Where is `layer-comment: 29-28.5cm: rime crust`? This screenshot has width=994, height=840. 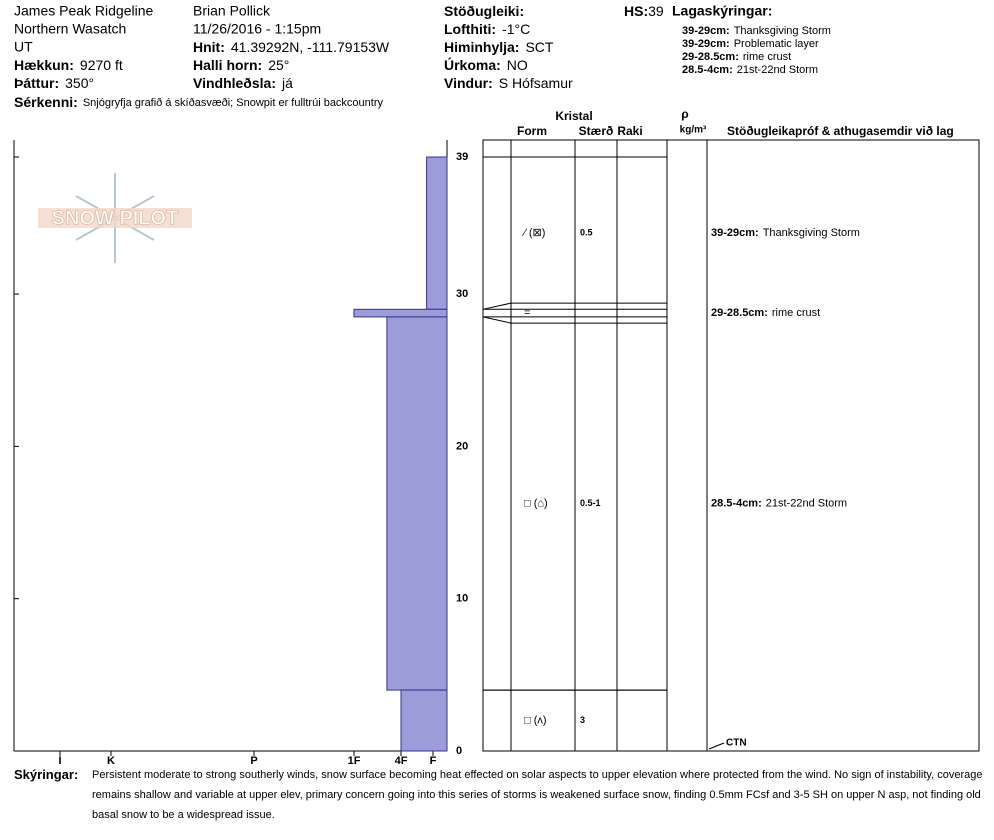 layer-comment: 29-28.5cm: rime crust is located at coordinates (765, 313).